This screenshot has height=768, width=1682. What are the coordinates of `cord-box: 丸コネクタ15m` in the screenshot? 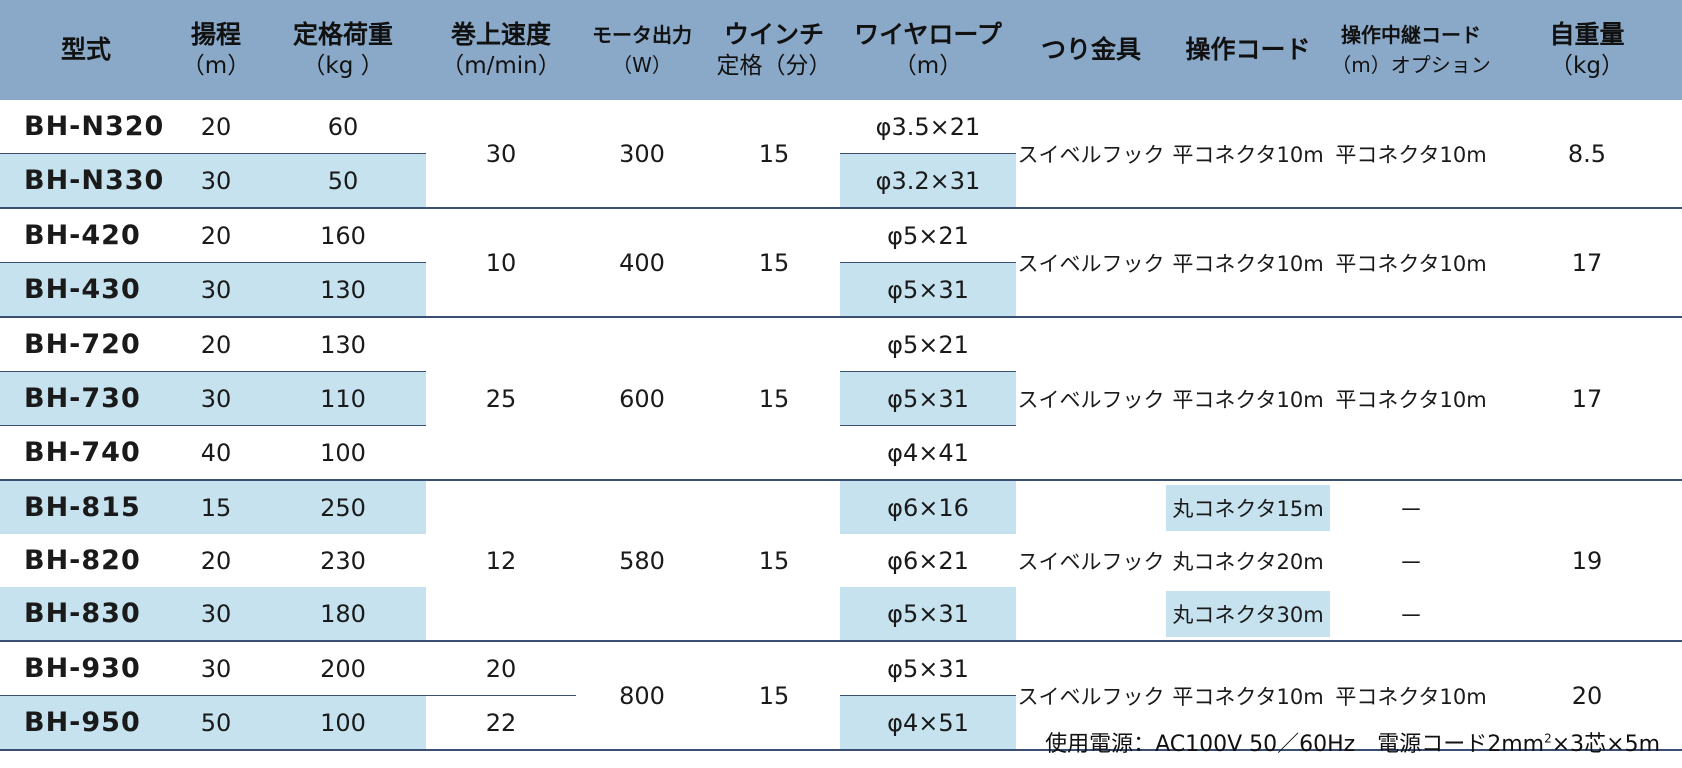 It's located at (1248, 507).